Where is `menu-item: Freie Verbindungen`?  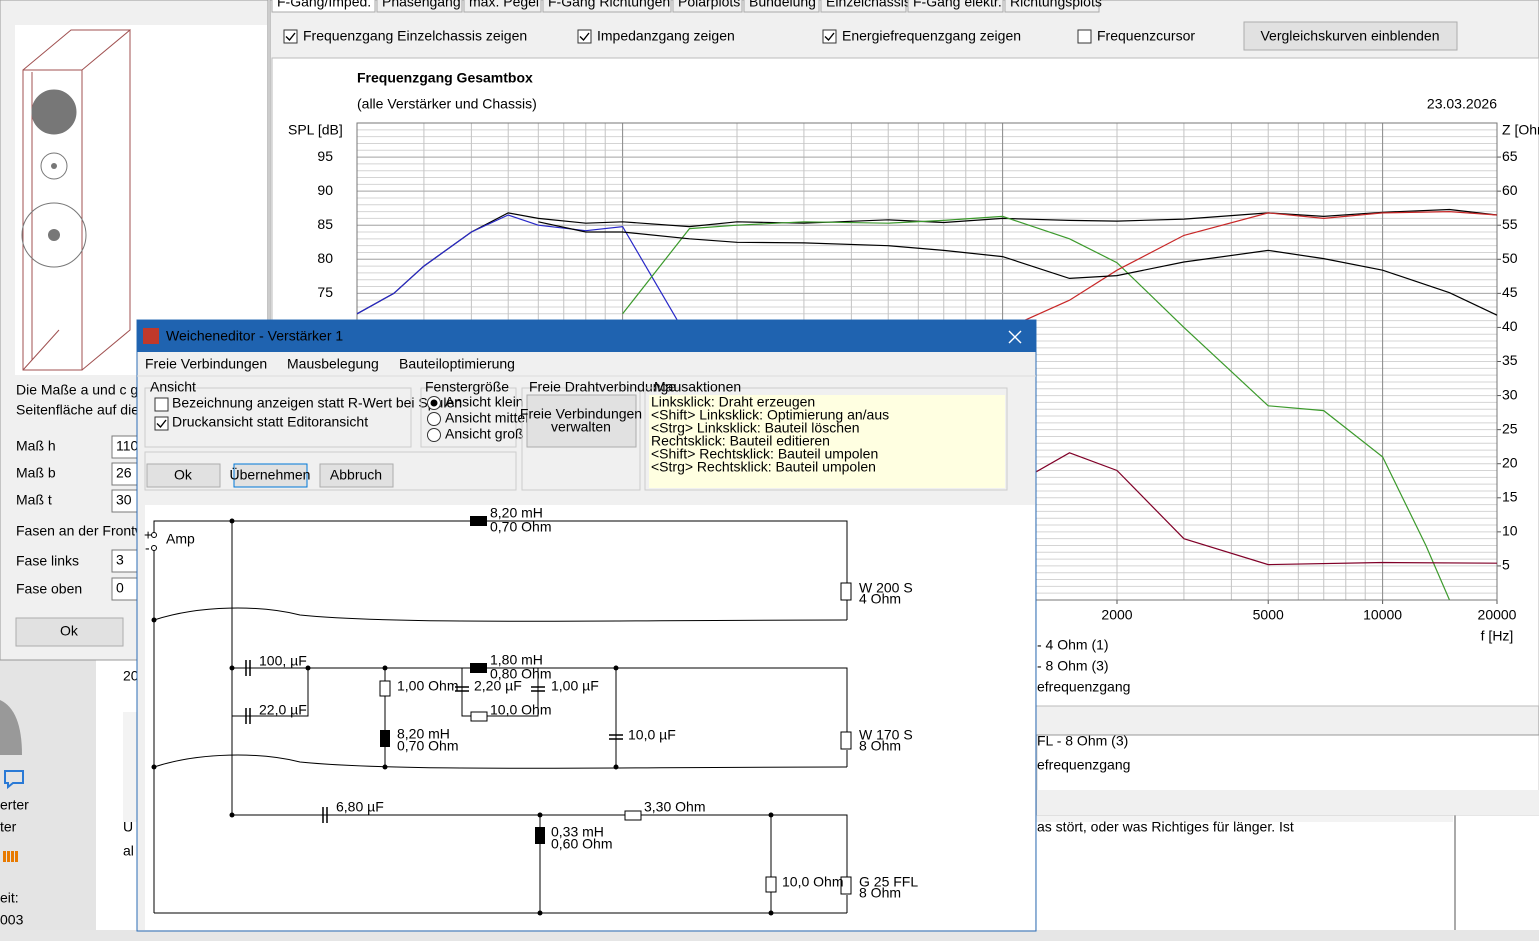 menu-item: Freie Verbindungen is located at coordinates (206, 364).